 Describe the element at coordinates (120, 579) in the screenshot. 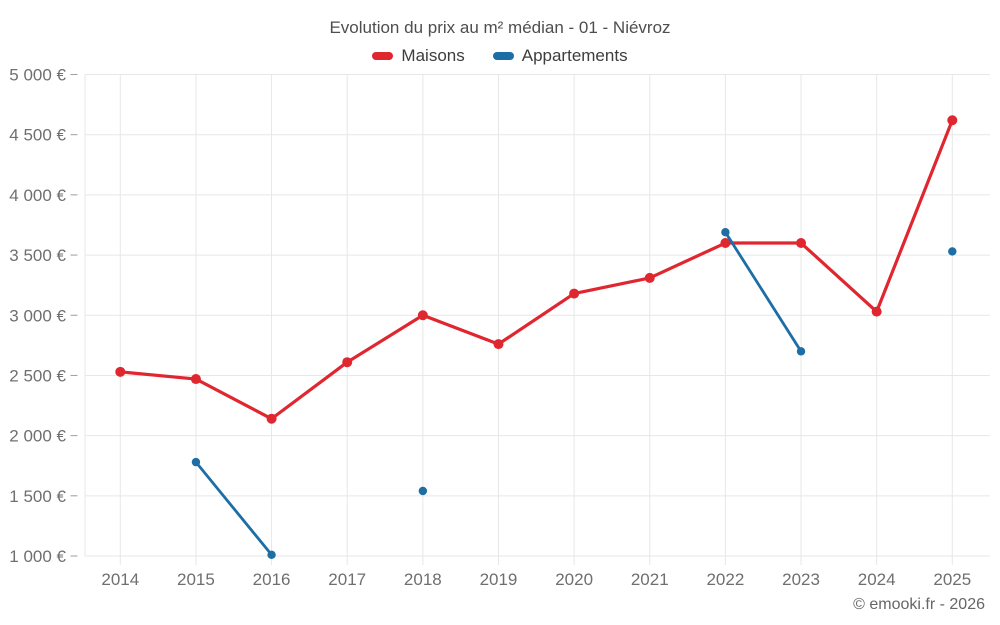

I see `x-axis-label: 2014` at that location.